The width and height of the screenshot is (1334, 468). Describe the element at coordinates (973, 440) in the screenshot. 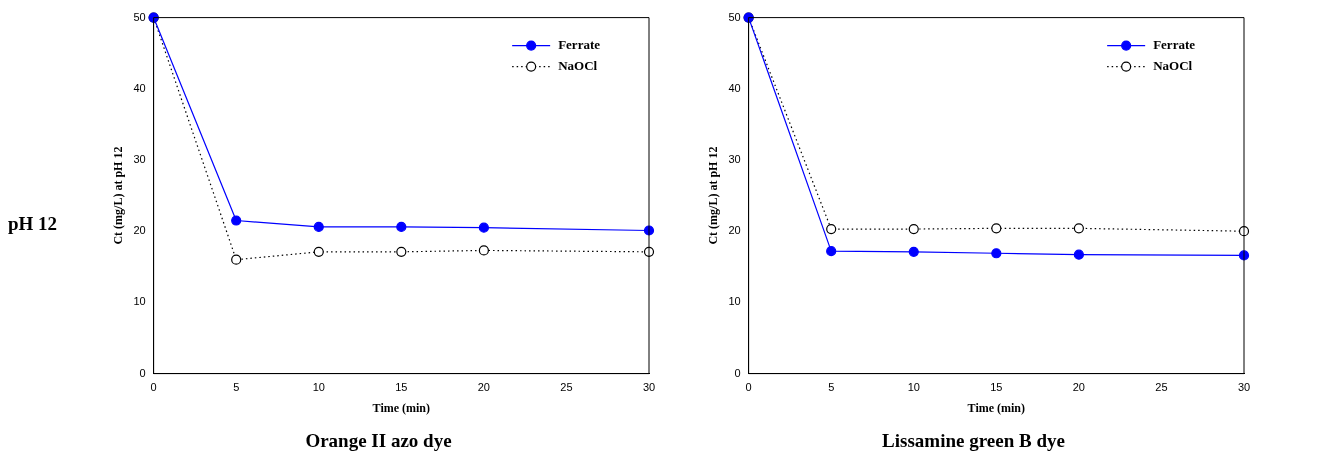

I see `text: Lissamine green B dye` at that location.